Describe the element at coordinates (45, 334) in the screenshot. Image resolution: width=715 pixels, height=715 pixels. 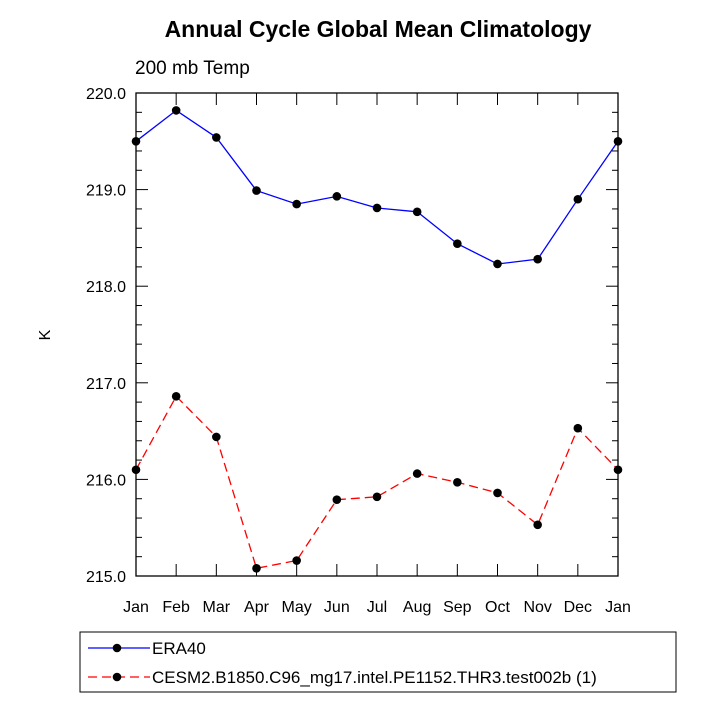
I see `y-axis-label: K` at that location.